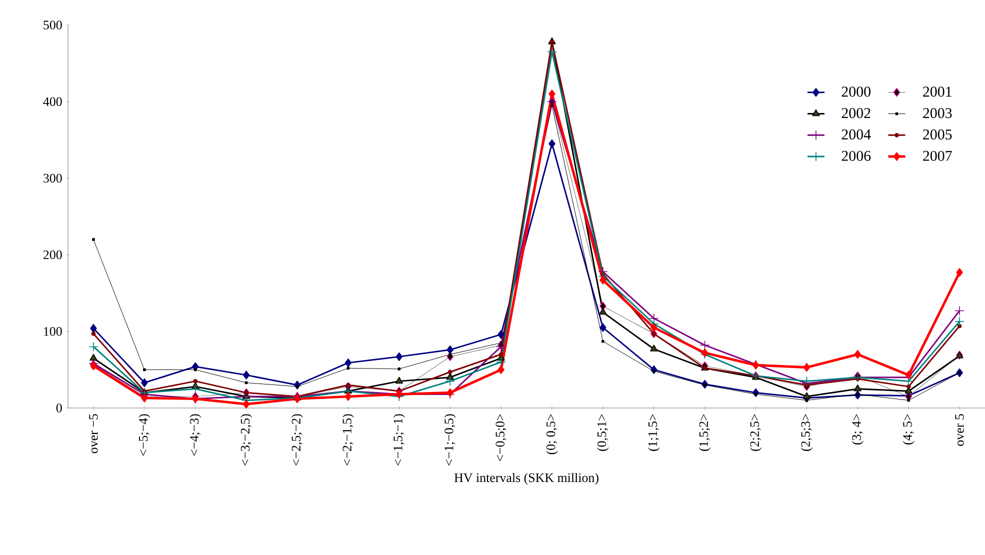 The image size is (985, 555). Describe the element at coordinates (603, 432) in the screenshot. I see `x-tick-label: (0,5;1>` at that location.